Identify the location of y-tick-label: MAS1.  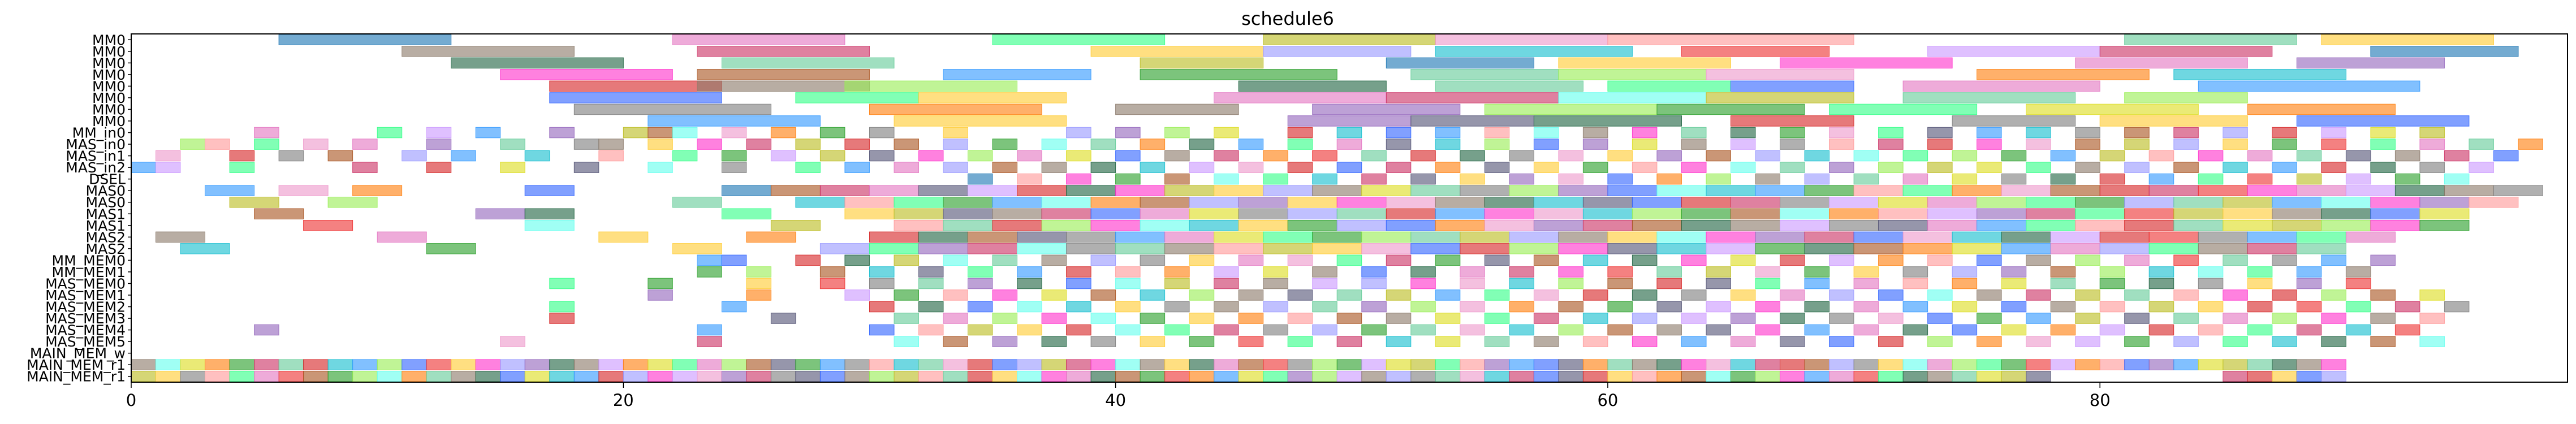
(106, 226).